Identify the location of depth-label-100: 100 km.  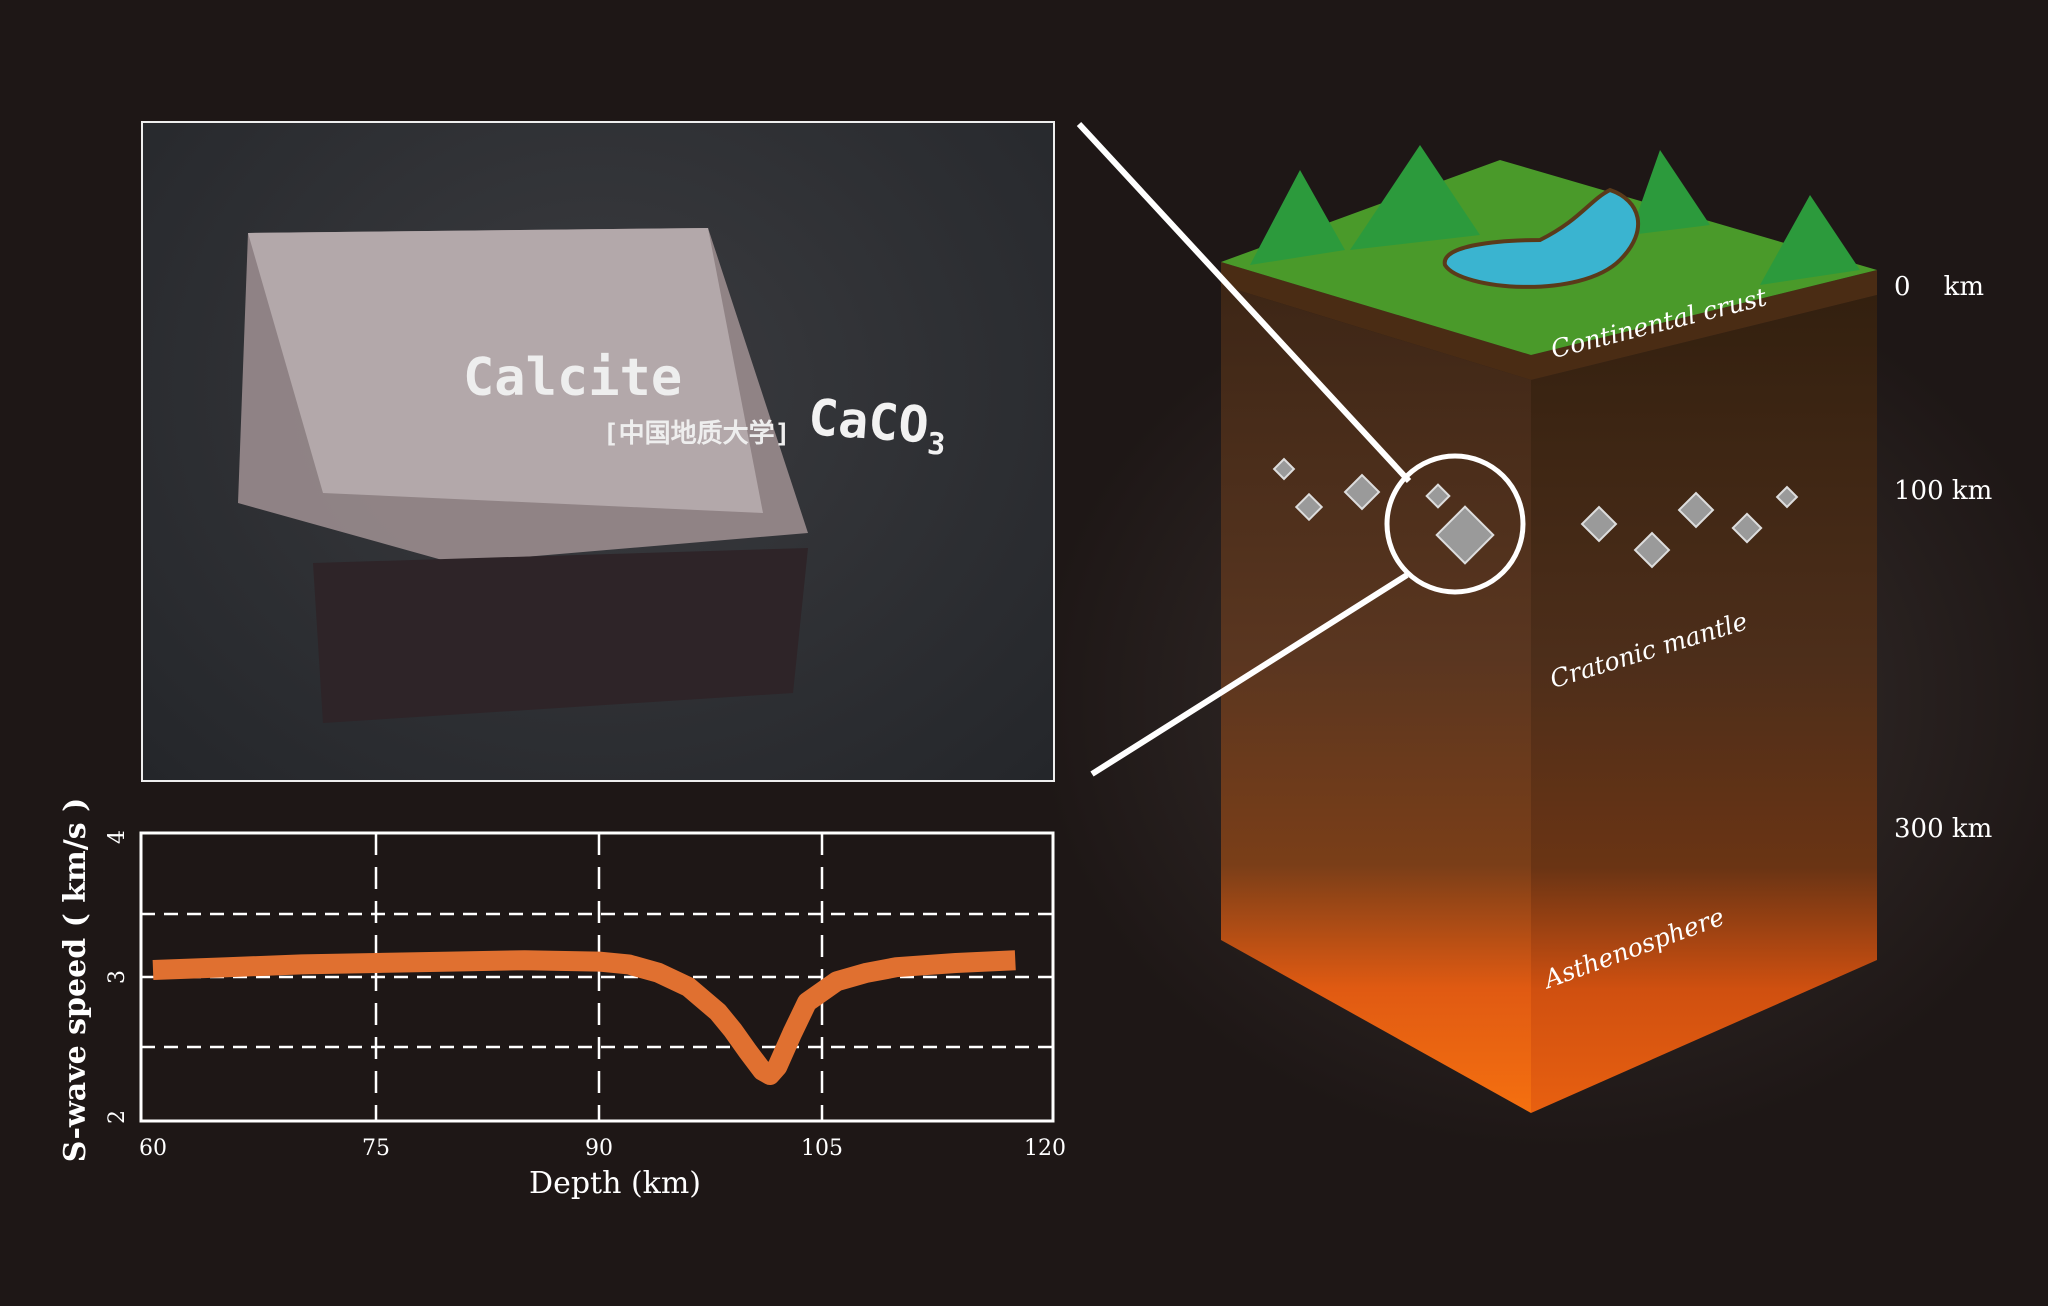
(1943, 491).